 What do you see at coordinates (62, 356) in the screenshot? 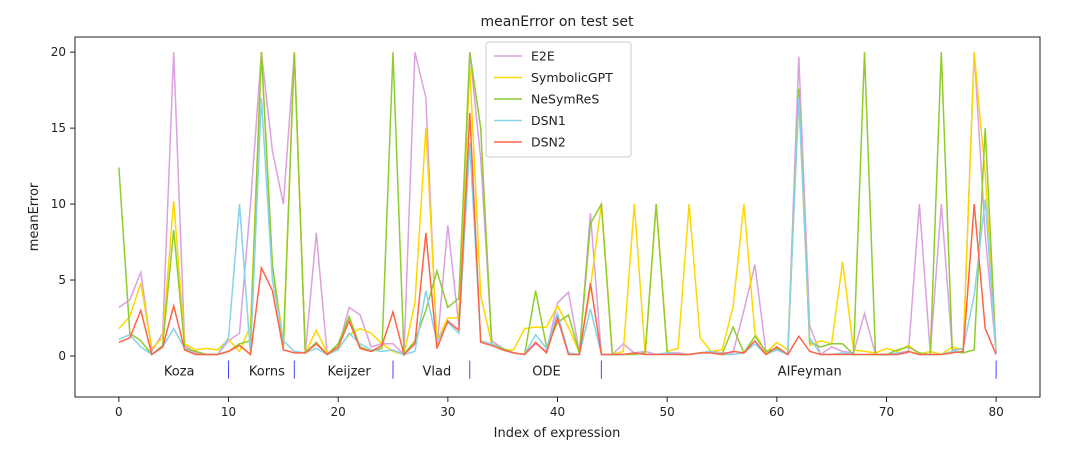
I see `y-tick-label: 0` at bounding box center [62, 356].